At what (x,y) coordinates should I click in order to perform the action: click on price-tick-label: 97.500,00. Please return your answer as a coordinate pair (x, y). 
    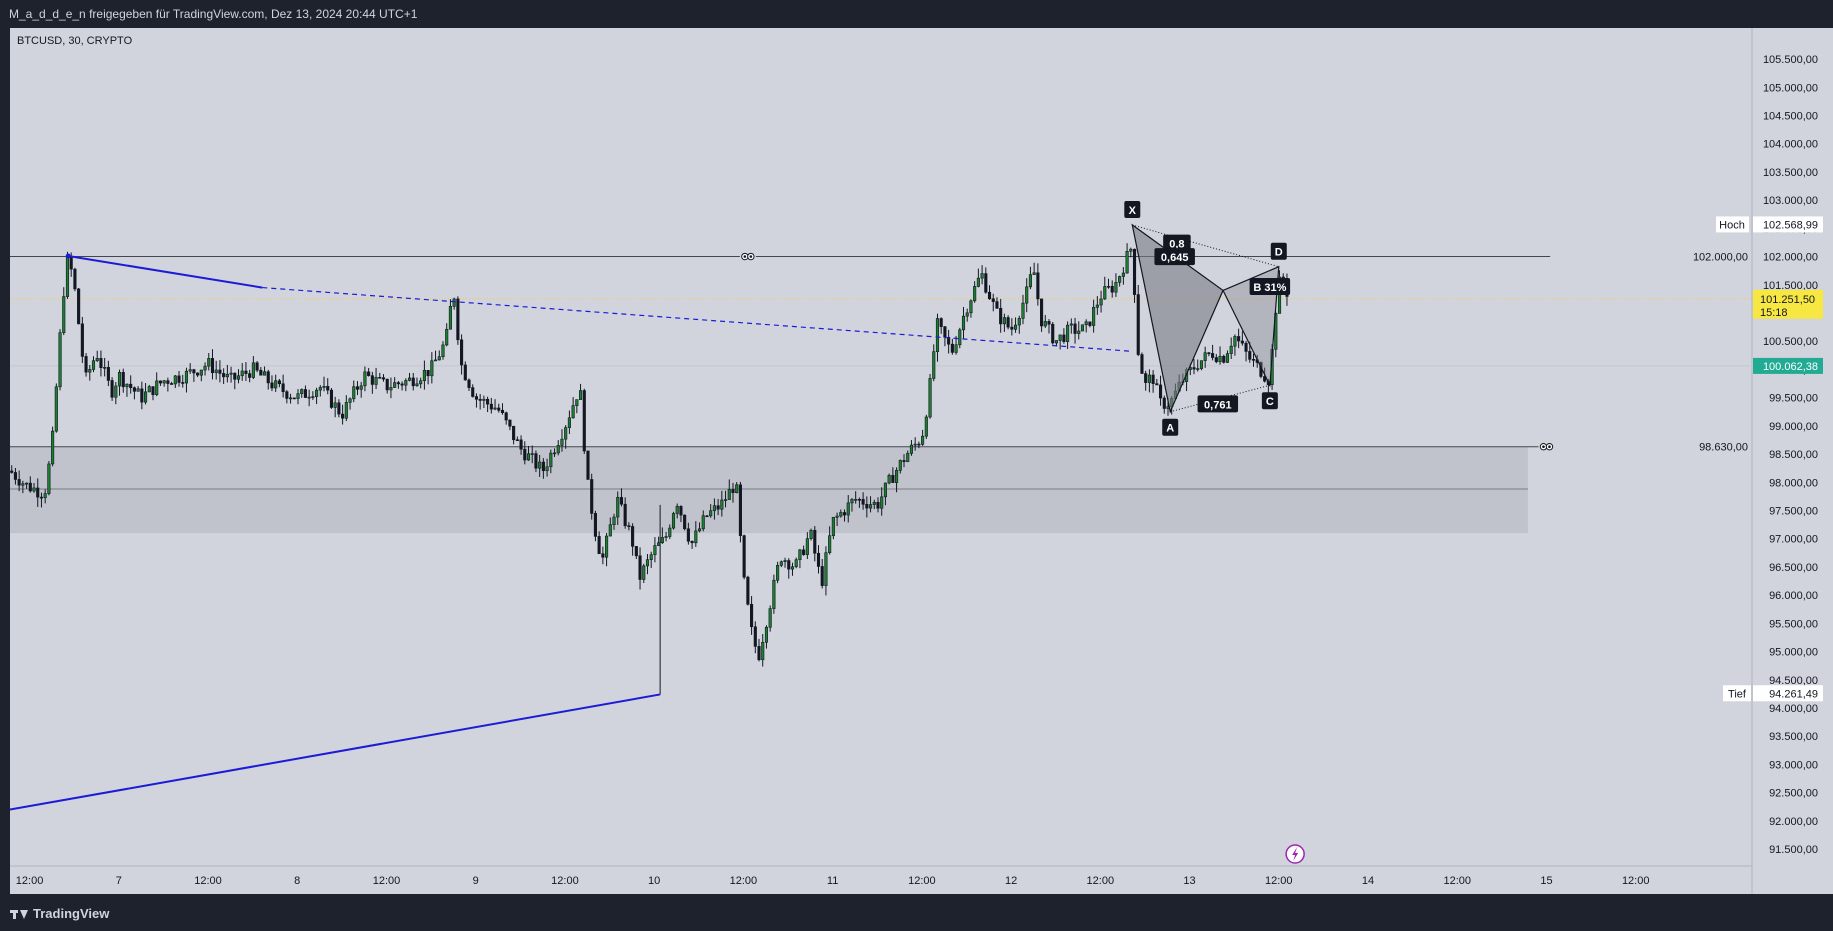
    Looking at the image, I should click on (1793, 511).